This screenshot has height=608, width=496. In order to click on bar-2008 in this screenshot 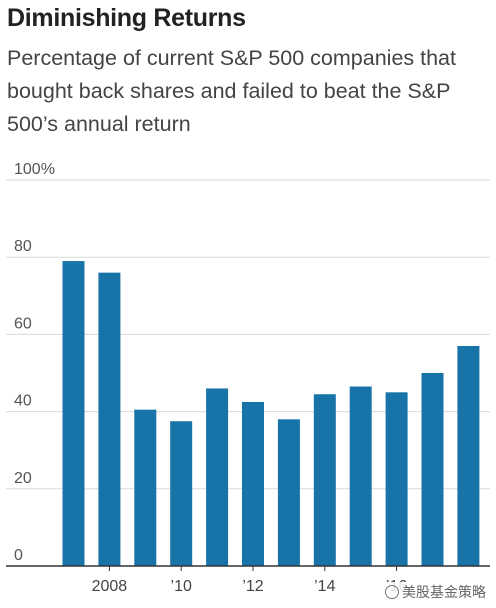, I will do `click(109, 419)`.